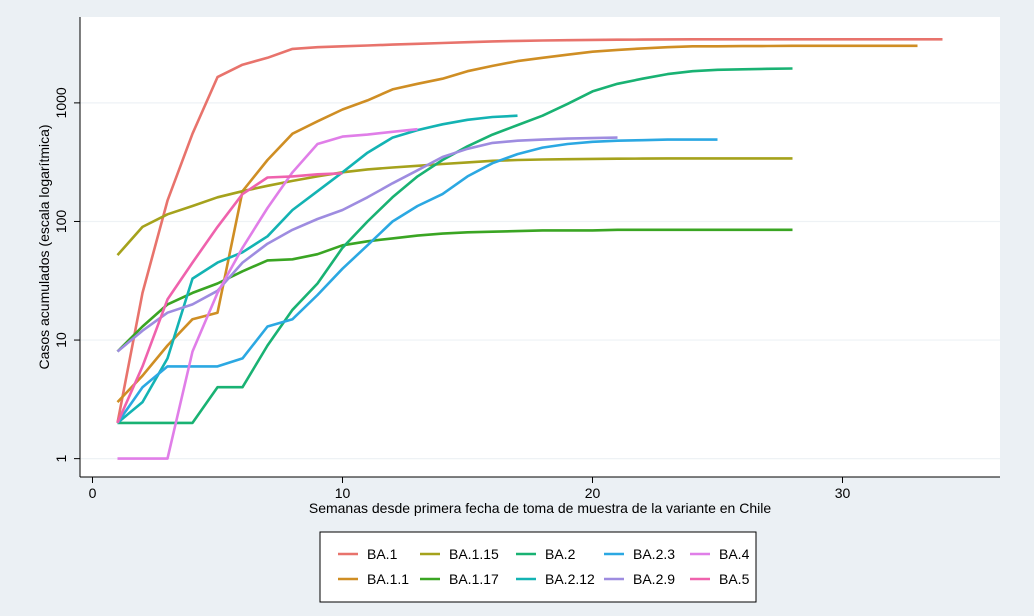 The image size is (1034, 616). I want to click on y-axis-title: Casos acumulados (escala logarítmica), so click(44, 246).